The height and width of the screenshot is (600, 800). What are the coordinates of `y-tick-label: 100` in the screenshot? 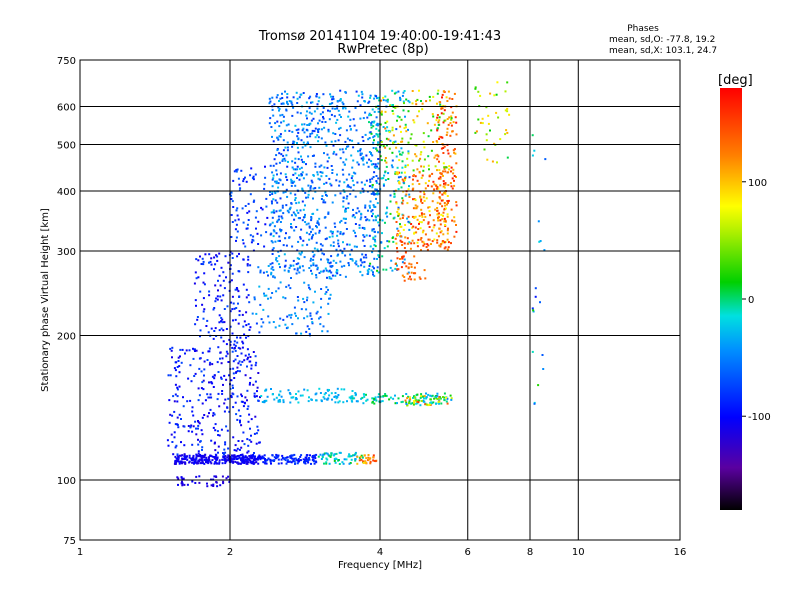 It's located at (66, 481).